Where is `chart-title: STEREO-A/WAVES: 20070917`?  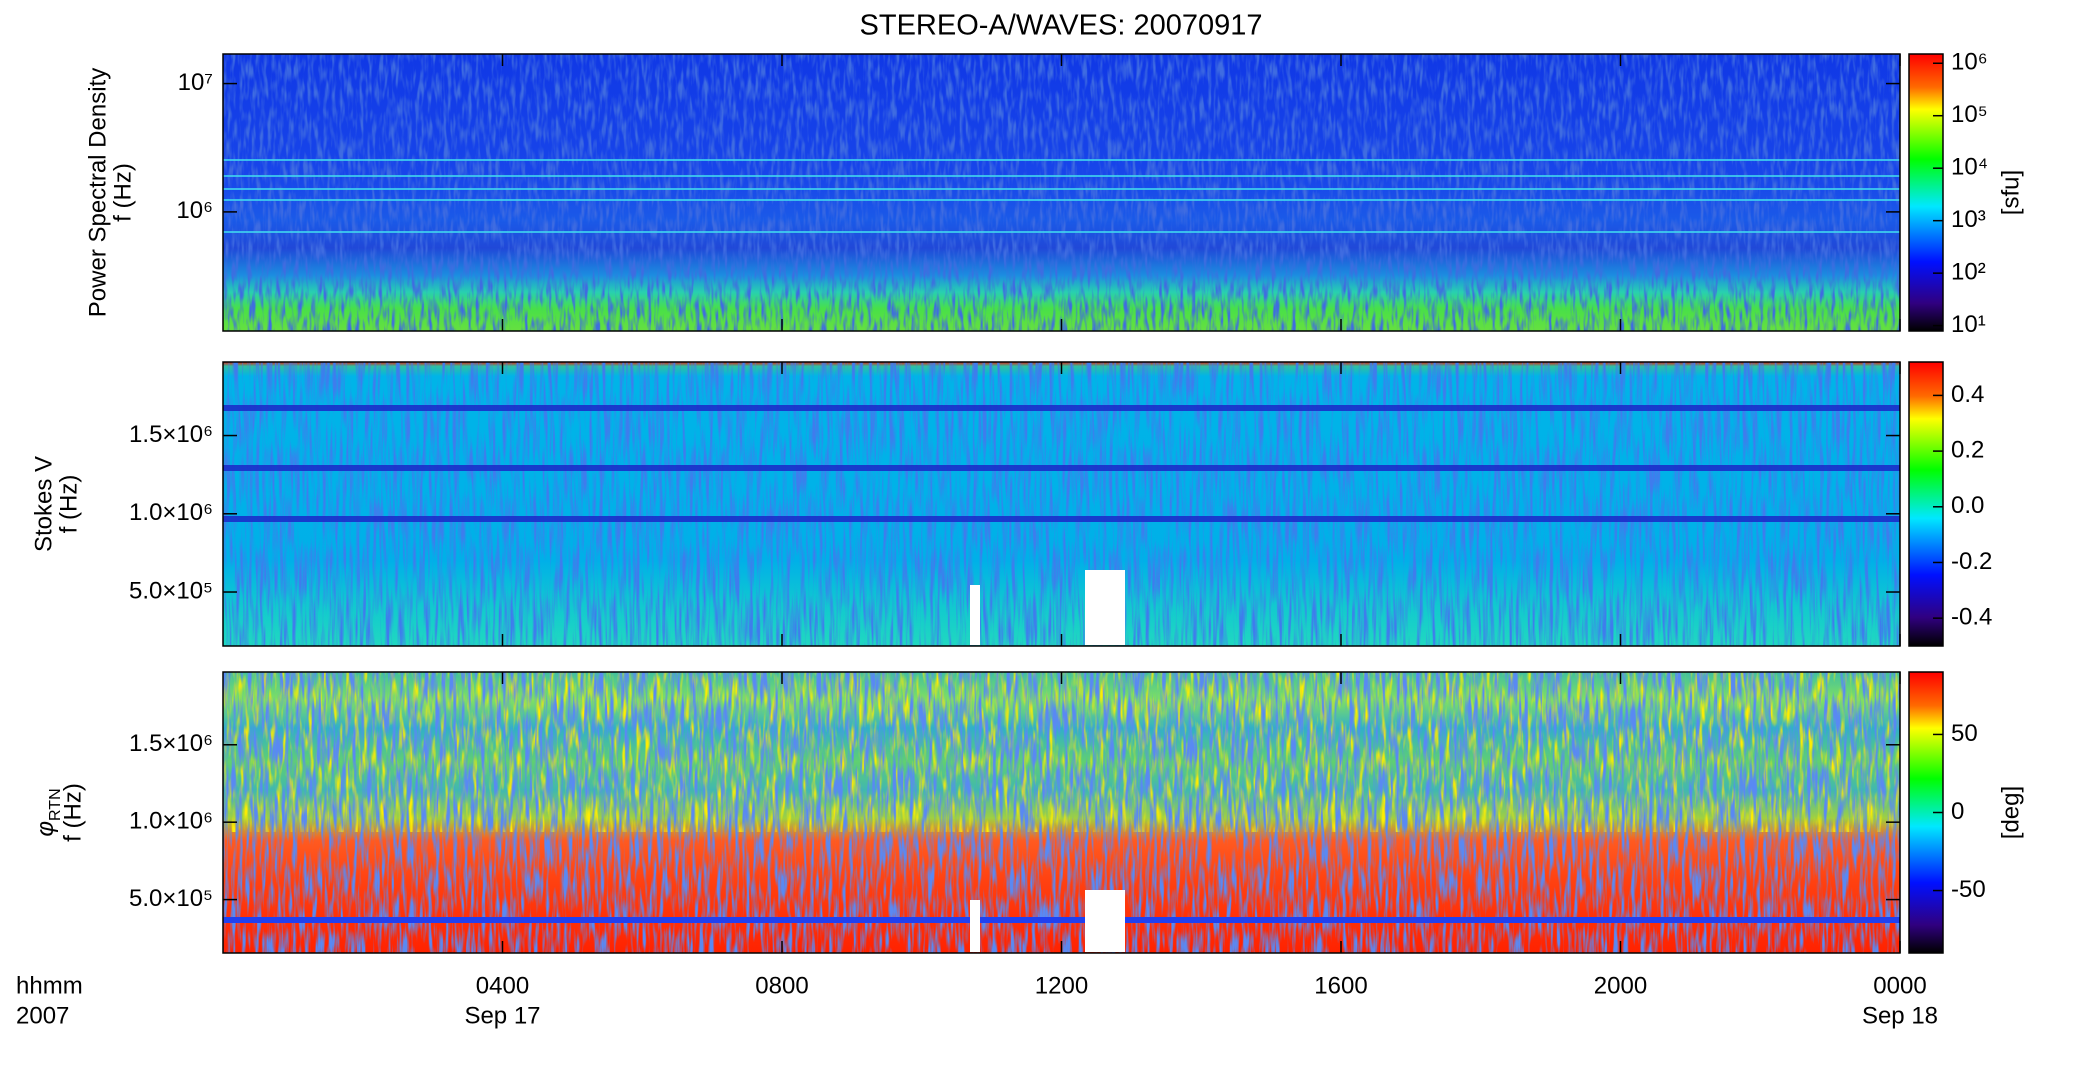
chart-title: STEREO-A/WAVES: 20070917 is located at coordinates (1061, 26).